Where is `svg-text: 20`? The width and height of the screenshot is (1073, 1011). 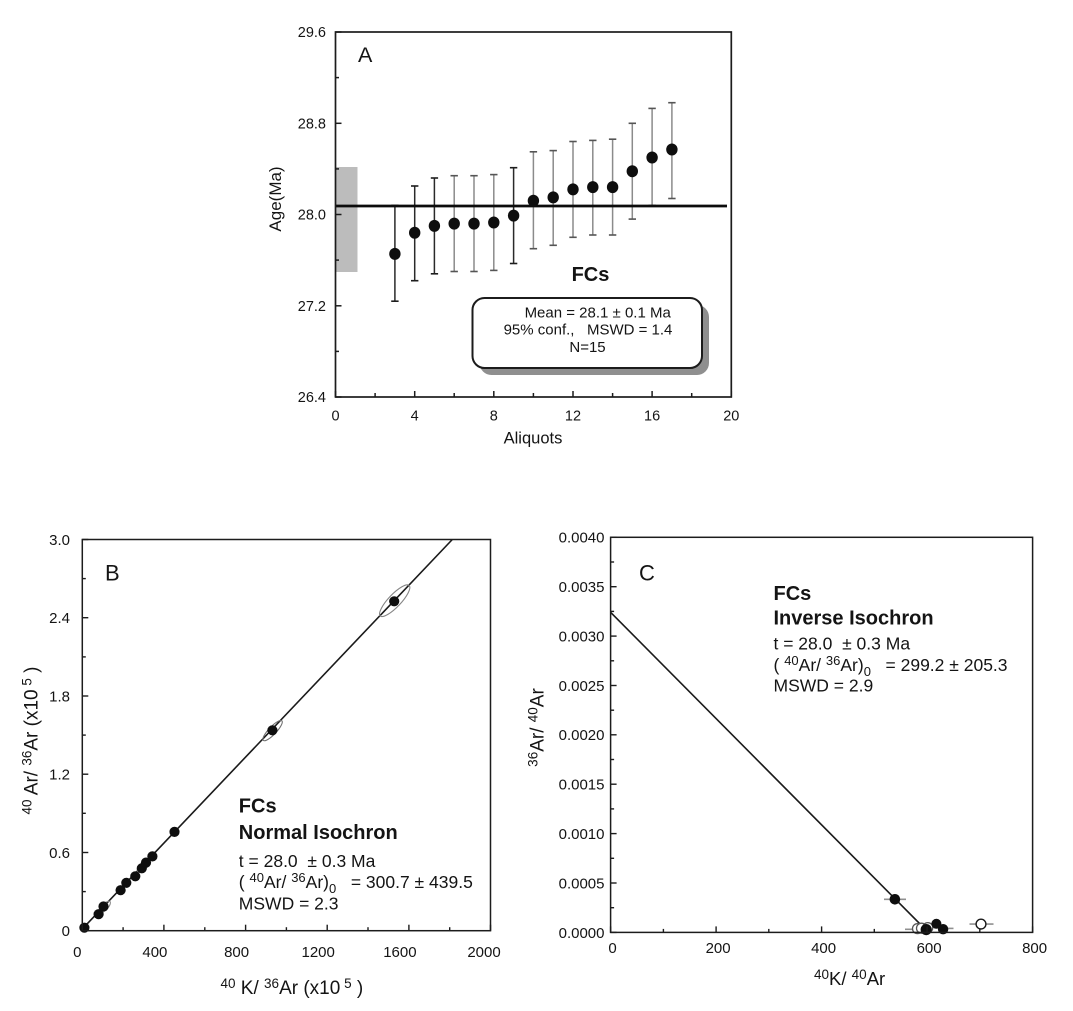 svg-text: 20 is located at coordinates (731, 417).